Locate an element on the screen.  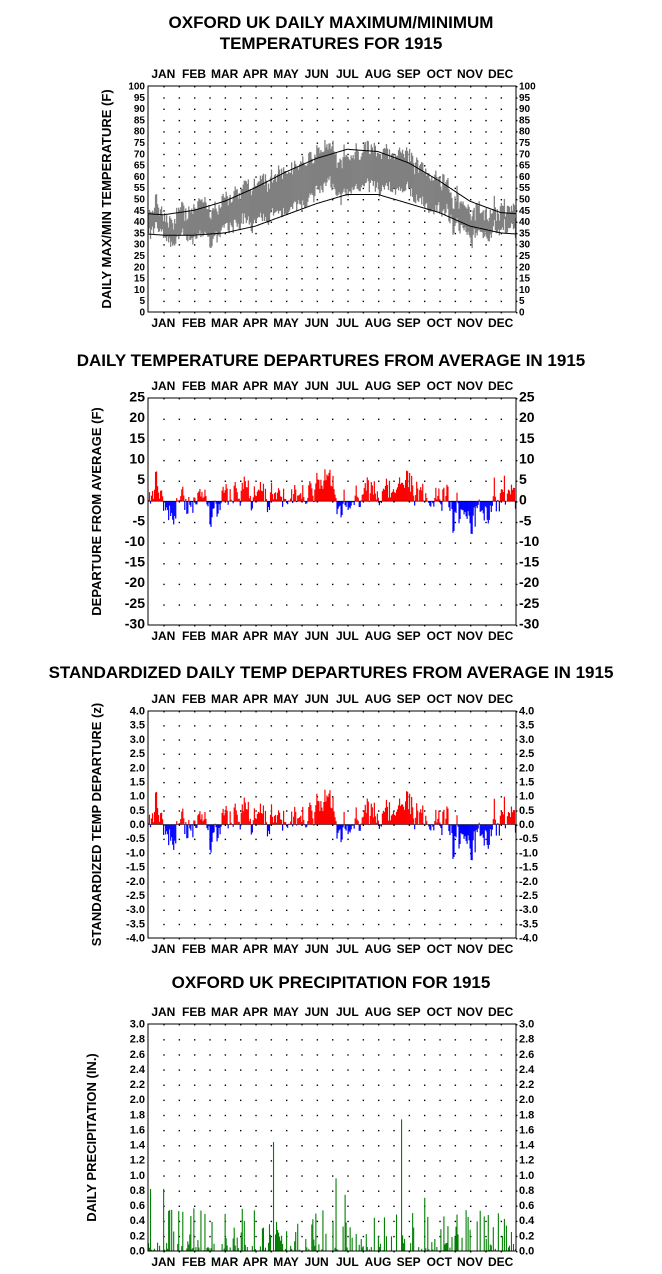
chart2-month-bottom-sep: SEP is located at coordinates (409, 636).